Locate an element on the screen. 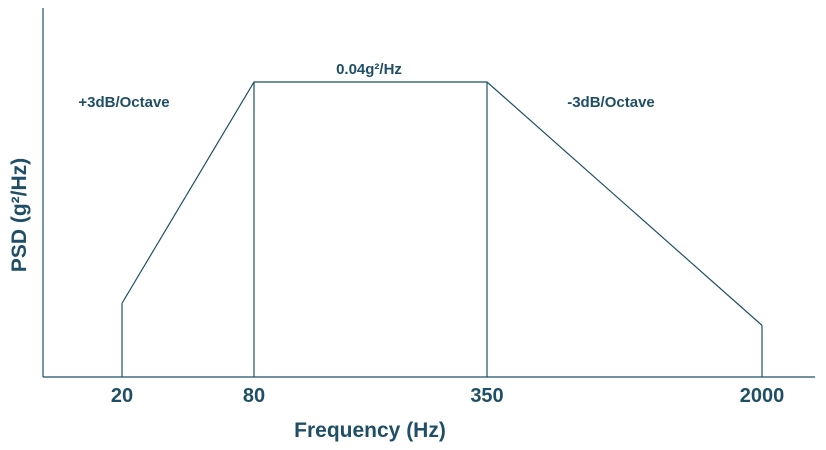 The height and width of the screenshot is (450, 826). annotation-1: 0.04g²/Hz is located at coordinates (369, 69).